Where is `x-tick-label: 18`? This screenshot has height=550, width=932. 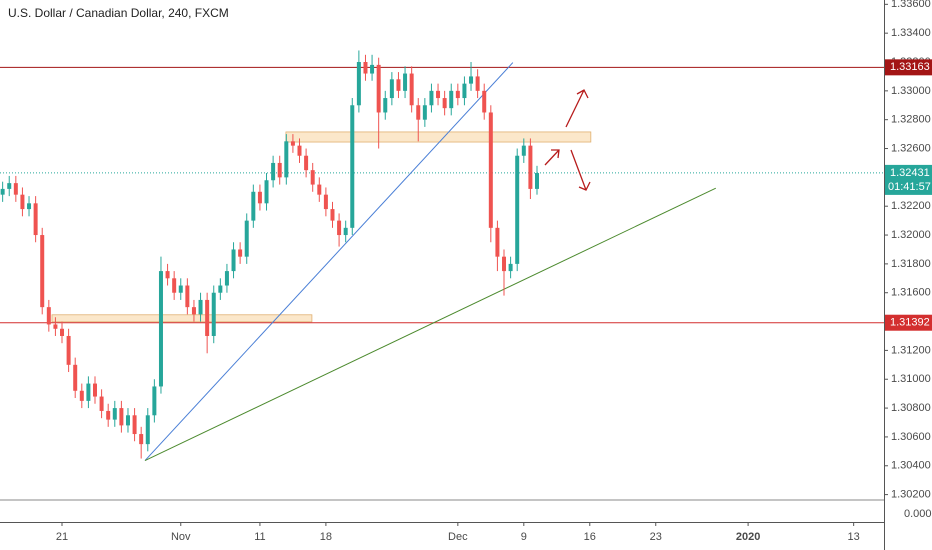
x-tick-label: 18 is located at coordinates (326, 537).